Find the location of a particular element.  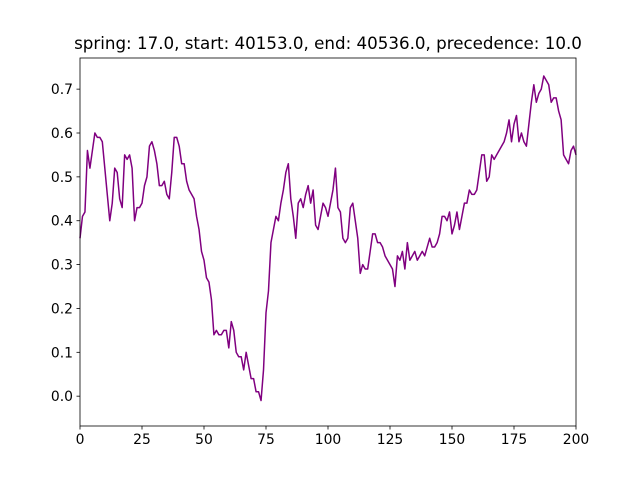

x-tick-label: 0 is located at coordinates (80, 440).